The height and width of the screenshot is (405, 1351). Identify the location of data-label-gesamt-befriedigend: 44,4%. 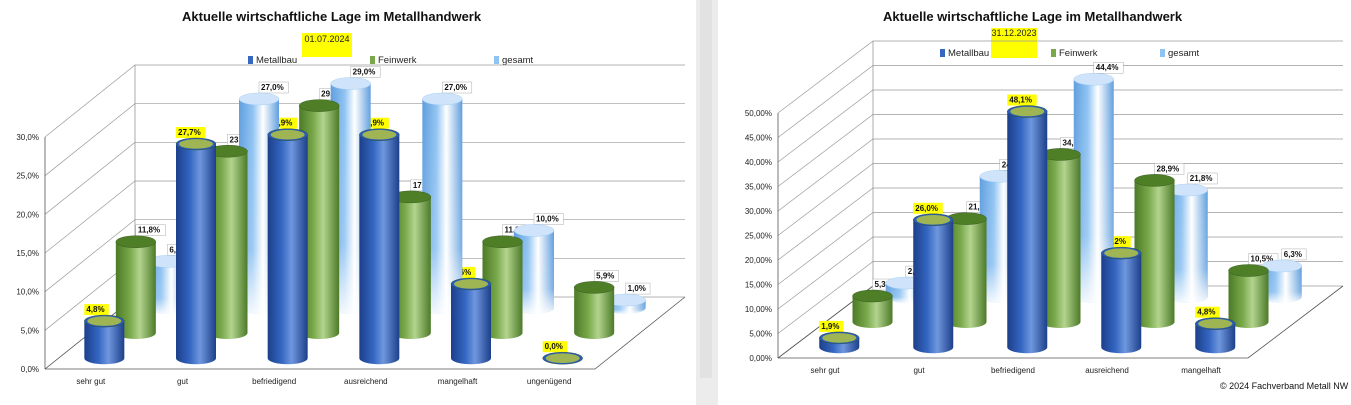
(1108, 68).